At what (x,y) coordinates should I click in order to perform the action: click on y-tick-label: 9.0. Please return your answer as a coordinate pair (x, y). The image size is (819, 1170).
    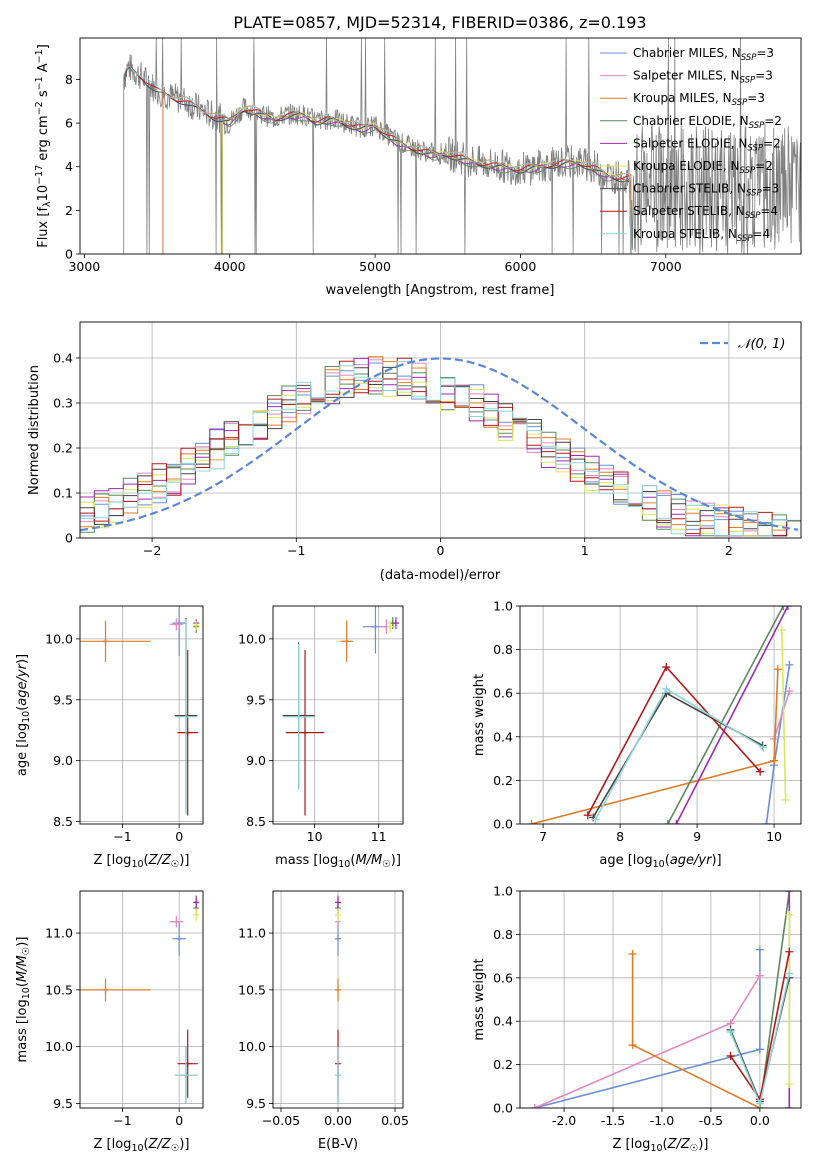
    Looking at the image, I should click on (63, 760).